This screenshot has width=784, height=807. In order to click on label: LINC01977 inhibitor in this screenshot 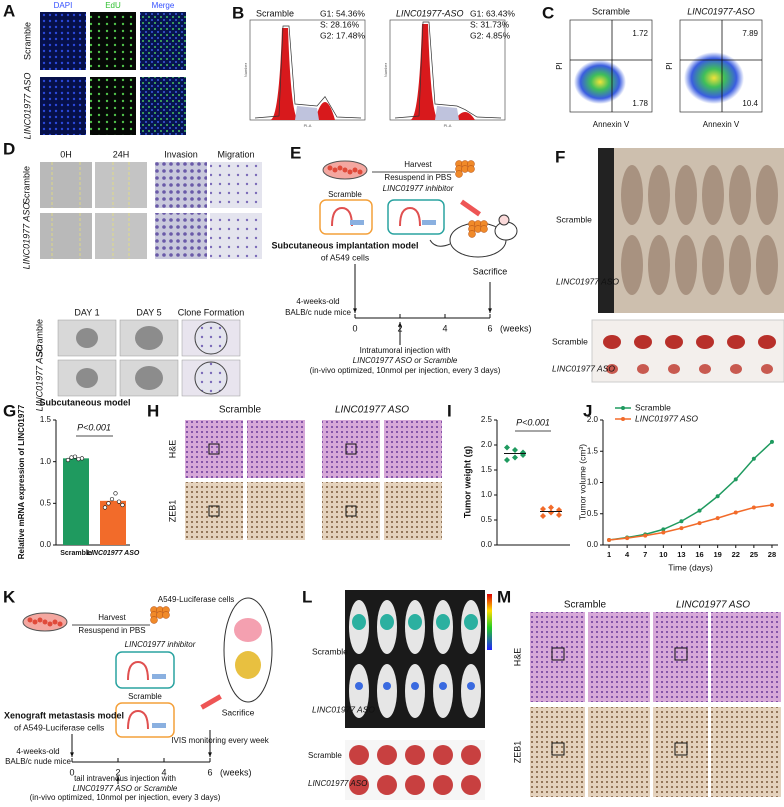, I will do `click(160, 644)`.